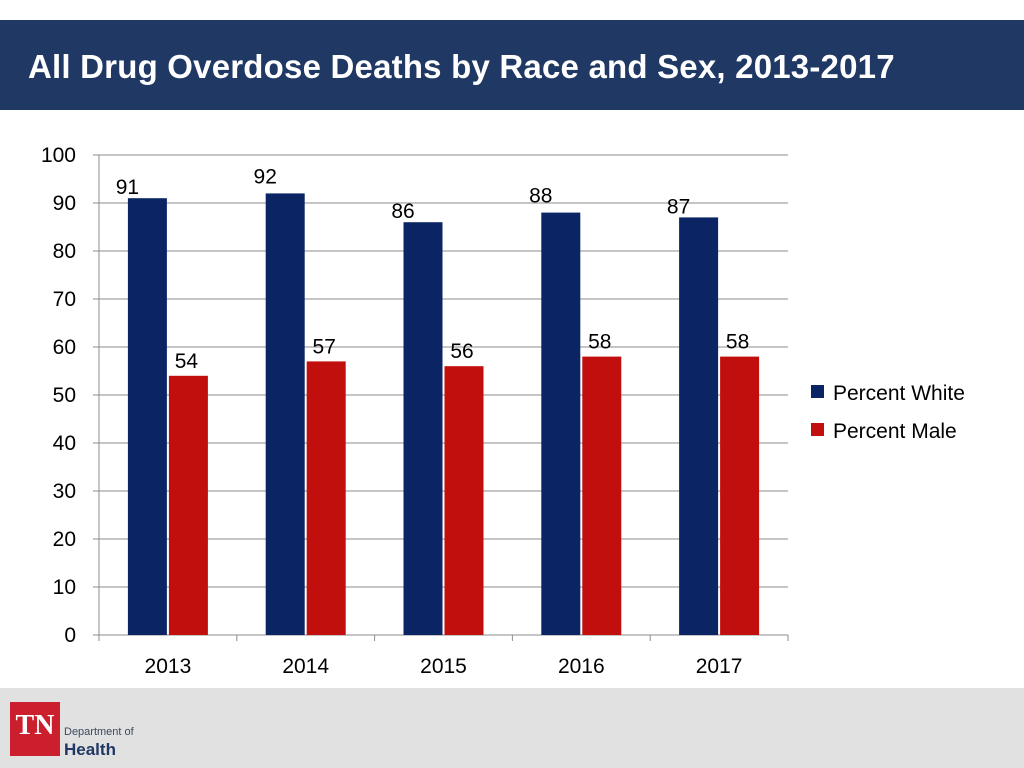 Image resolution: width=1024 pixels, height=768 pixels. I want to click on x-tick-label: 2016, so click(581, 666).